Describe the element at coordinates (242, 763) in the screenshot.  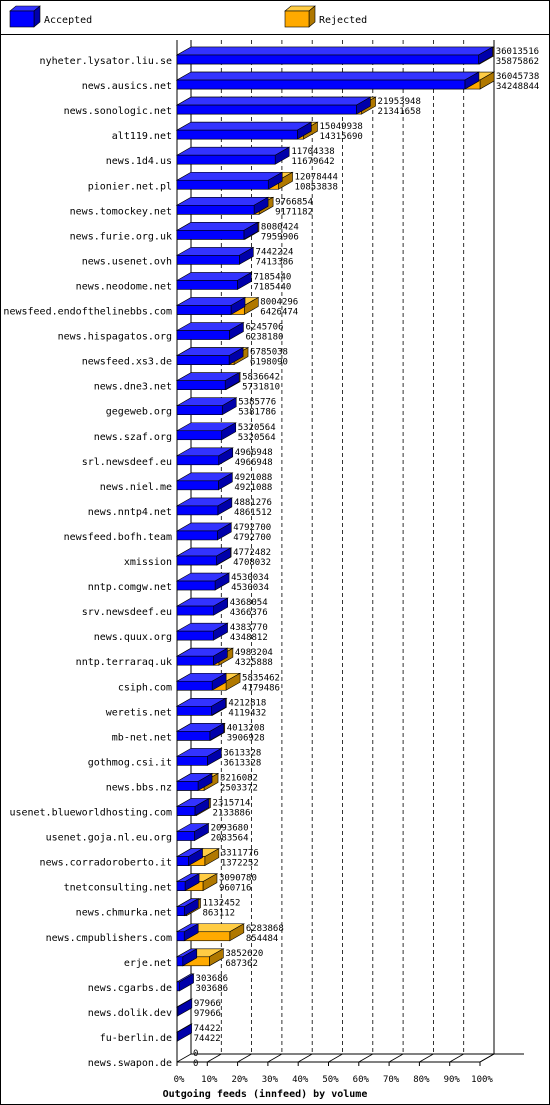
I see `accepted-value-label: 3613328` at that location.